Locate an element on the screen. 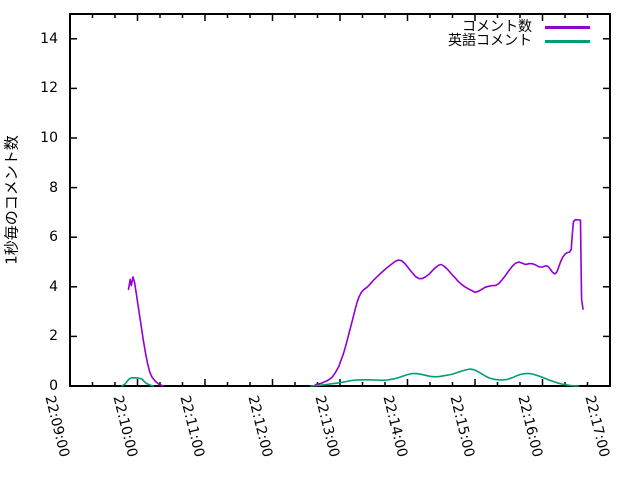  y-tick-label-2: 2 is located at coordinates (53, 336).